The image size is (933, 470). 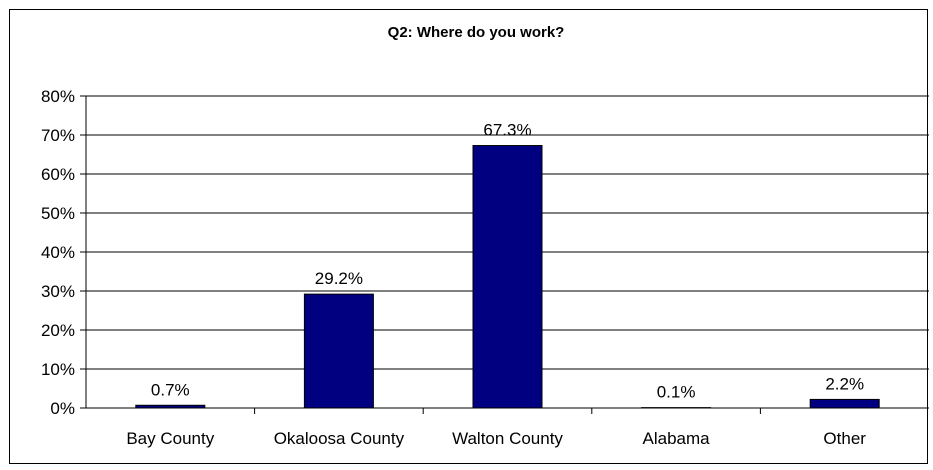 I want to click on y-tick-label: 10%, so click(x=58, y=369).